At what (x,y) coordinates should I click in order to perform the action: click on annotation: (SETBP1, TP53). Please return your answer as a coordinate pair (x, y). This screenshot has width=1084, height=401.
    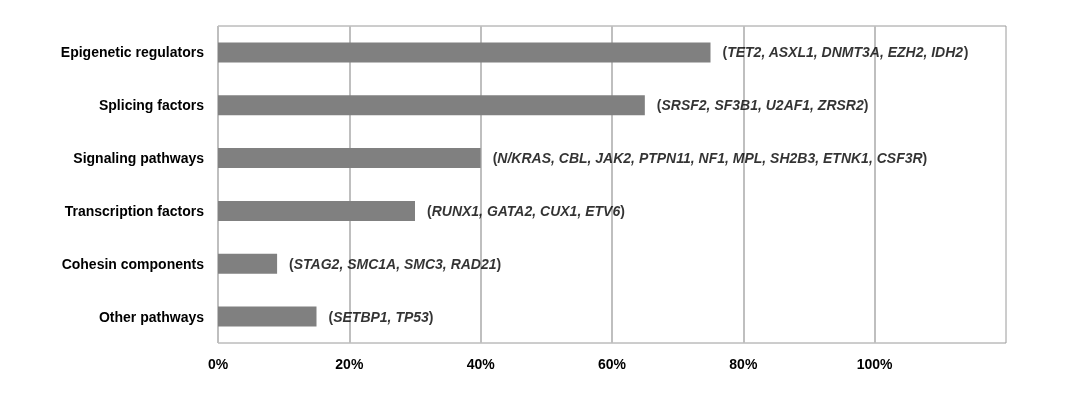
    Looking at the image, I should click on (381, 316).